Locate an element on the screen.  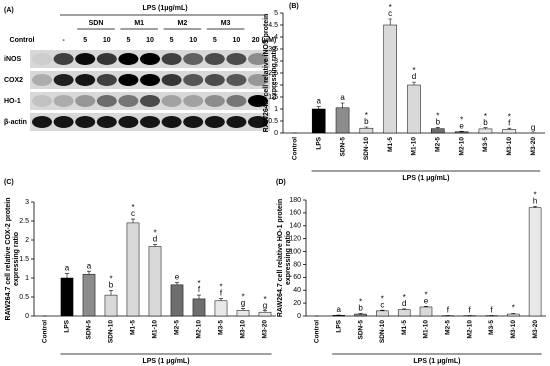
lane-label: 5 is located at coordinates (215, 40).